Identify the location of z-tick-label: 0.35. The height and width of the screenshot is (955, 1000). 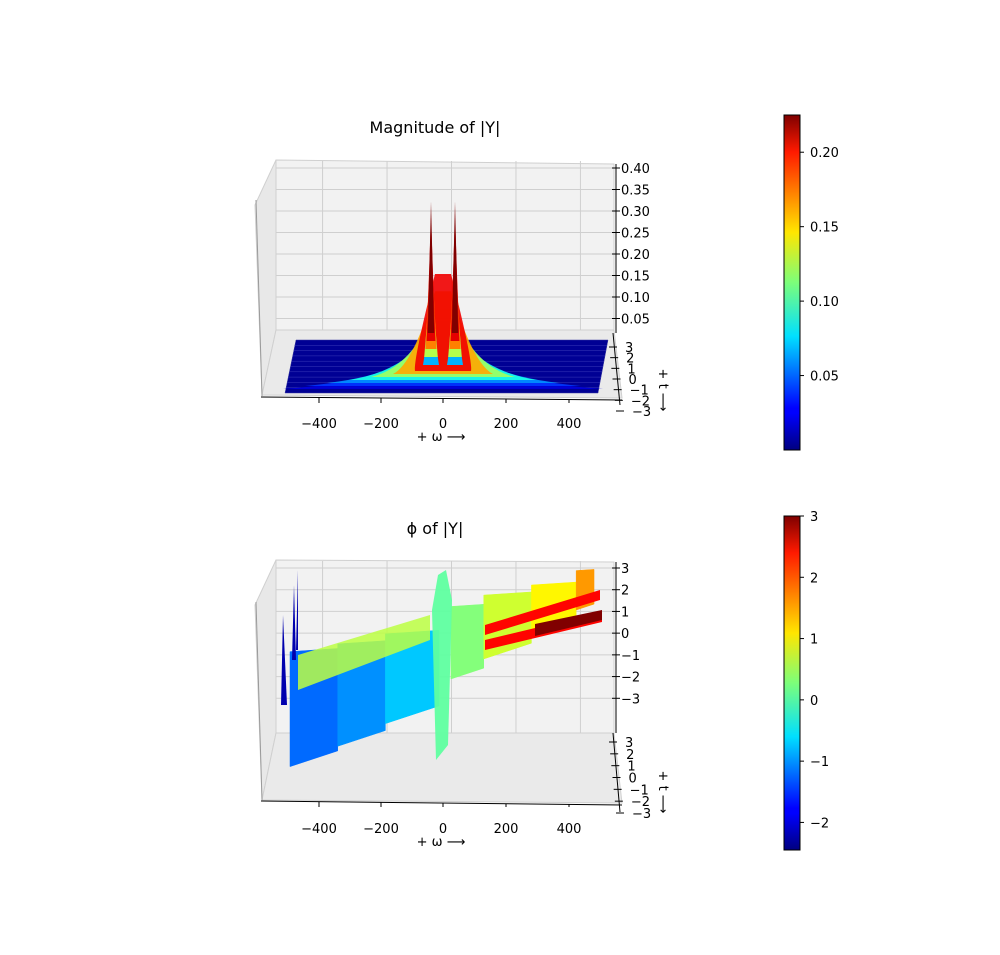
(635, 191).